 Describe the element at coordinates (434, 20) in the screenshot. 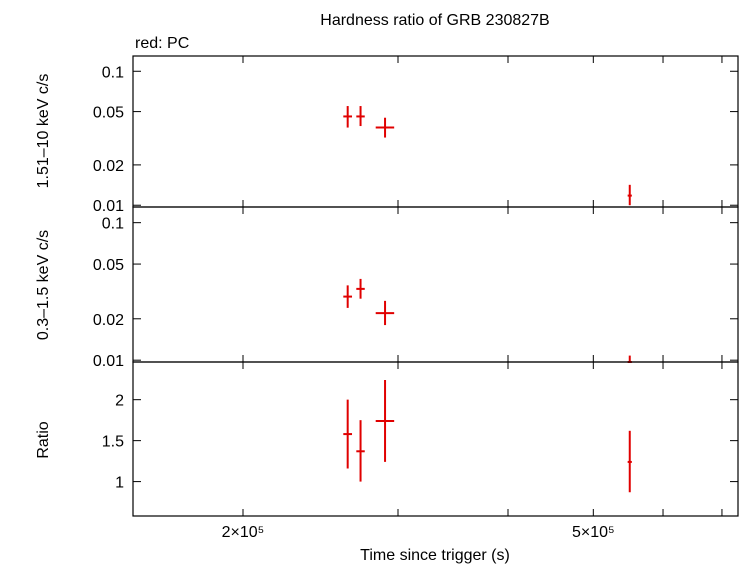

I see `chart-title: Hardness ratio of GRB 230827B` at that location.